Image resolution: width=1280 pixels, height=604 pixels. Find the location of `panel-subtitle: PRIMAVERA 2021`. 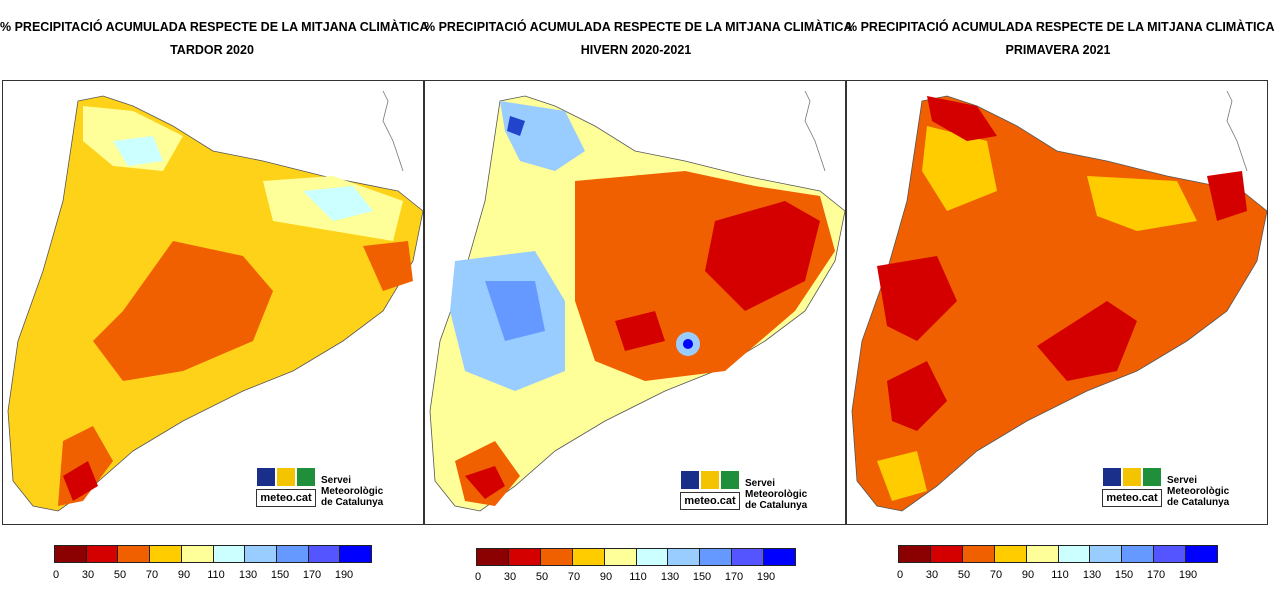

panel-subtitle: PRIMAVERA 2021 is located at coordinates (1058, 50).